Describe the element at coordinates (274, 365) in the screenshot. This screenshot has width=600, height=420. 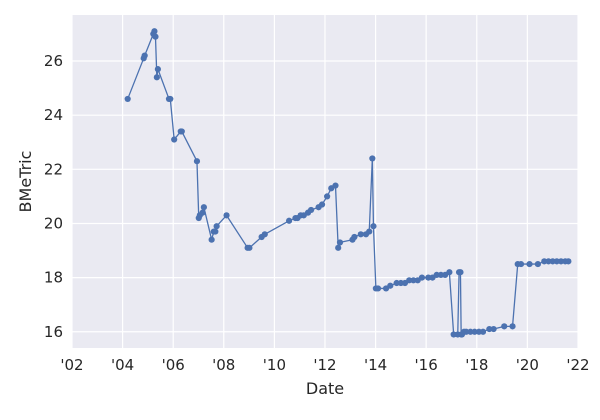
I see `x-tick-label: '10` at that location.